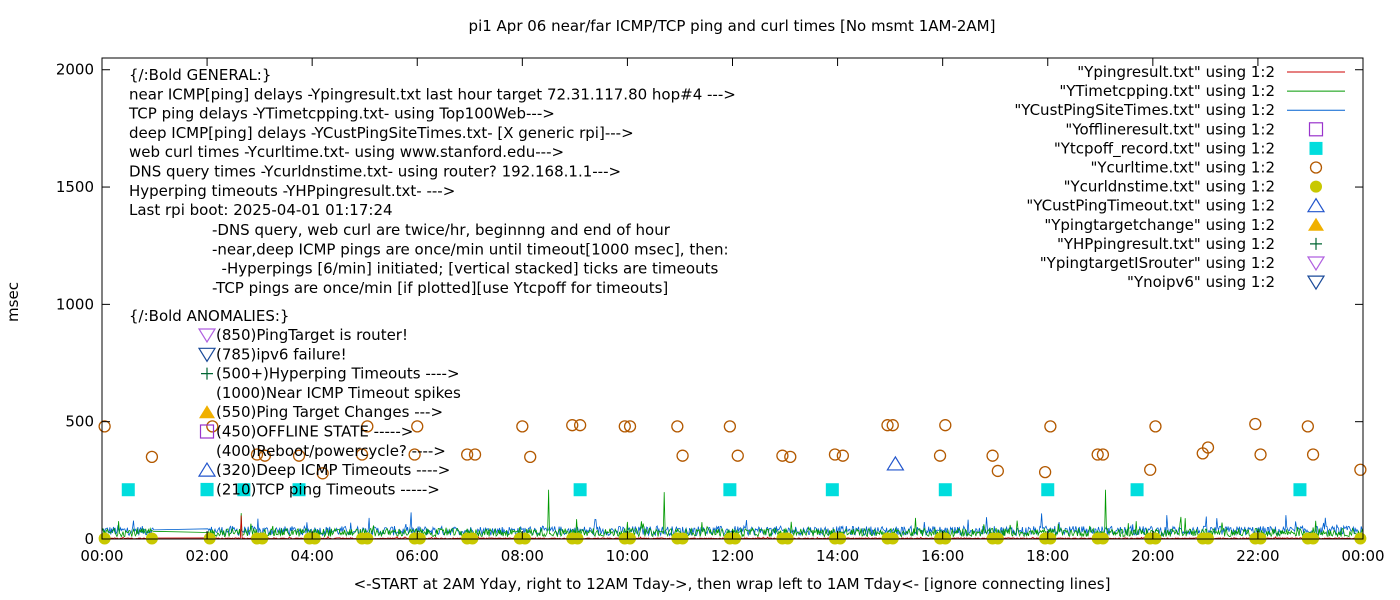 The height and width of the screenshot is (600, 1400). What do you see at coordinates (1176, 72) in the screenshot?
I see `legend-label: "Ypingresult.txt" using 1:2` at bounding box center [1176, 72].